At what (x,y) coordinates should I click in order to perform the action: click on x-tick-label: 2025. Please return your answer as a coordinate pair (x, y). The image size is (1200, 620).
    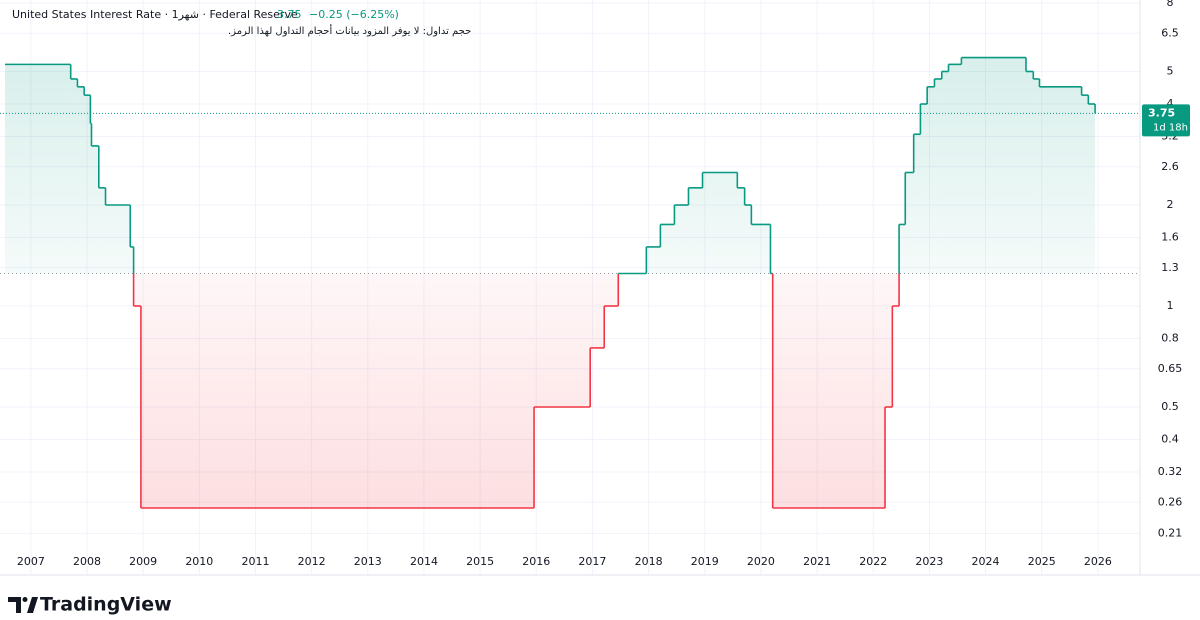
    Looking at the image, I should click on (1042, 561).